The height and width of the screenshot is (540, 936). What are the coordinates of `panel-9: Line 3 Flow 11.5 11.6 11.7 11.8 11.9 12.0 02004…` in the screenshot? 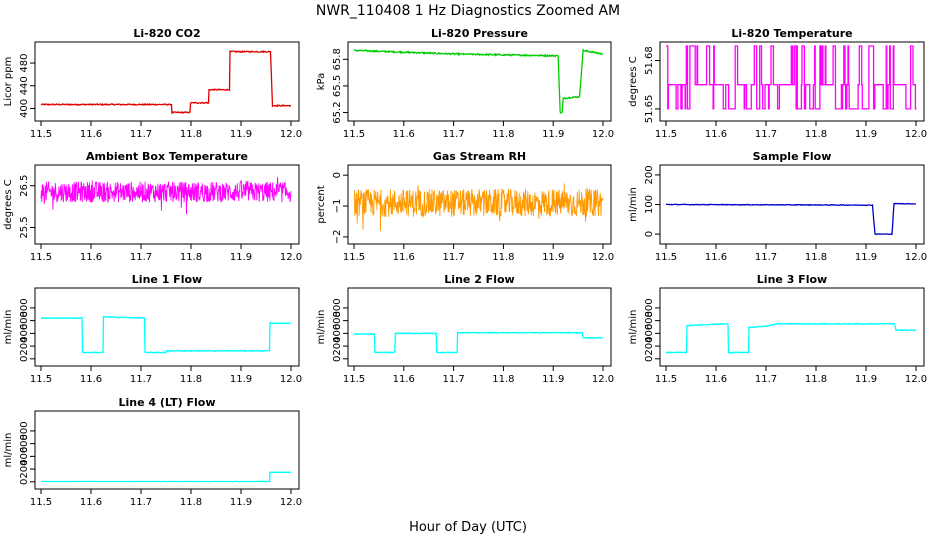 It's located at (777, 329).